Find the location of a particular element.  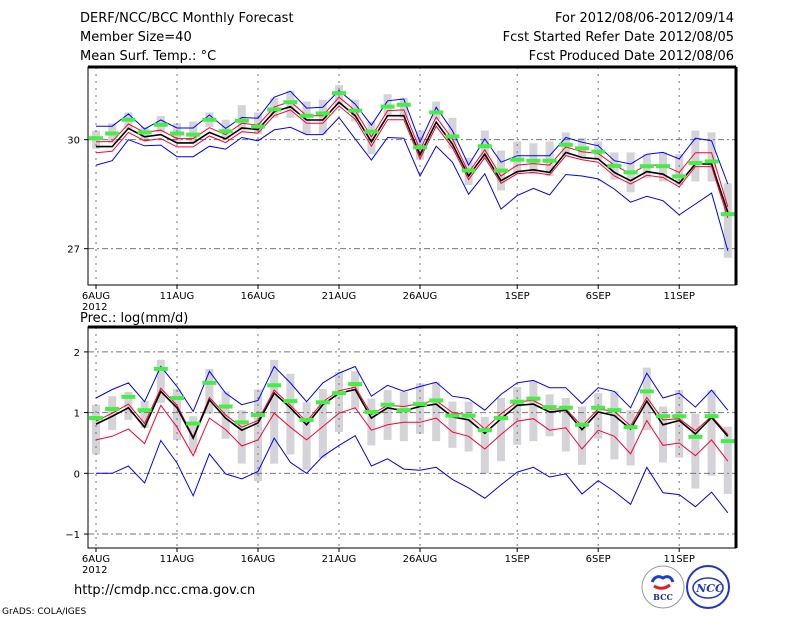

forecast-period: For 2012/08/06-2012/09/14 is located at coordinates (644, 18).